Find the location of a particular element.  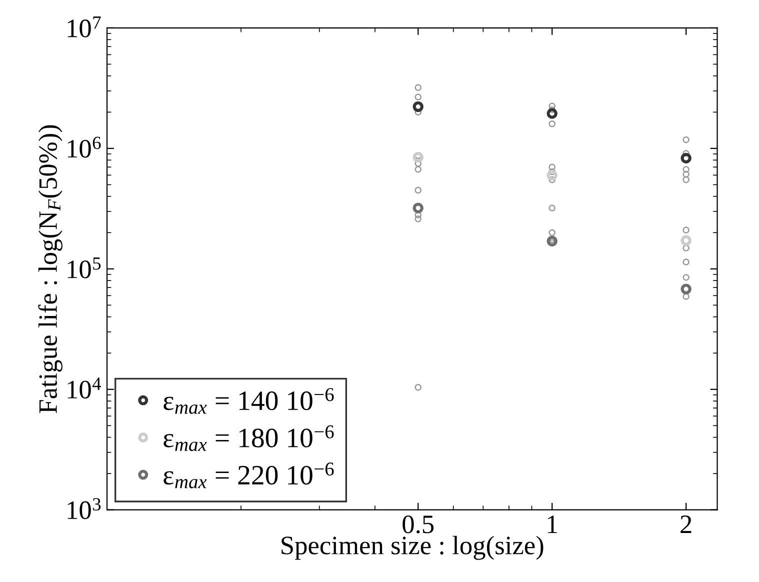

x-tick-label: 2 is located at coordinates (686, 525).